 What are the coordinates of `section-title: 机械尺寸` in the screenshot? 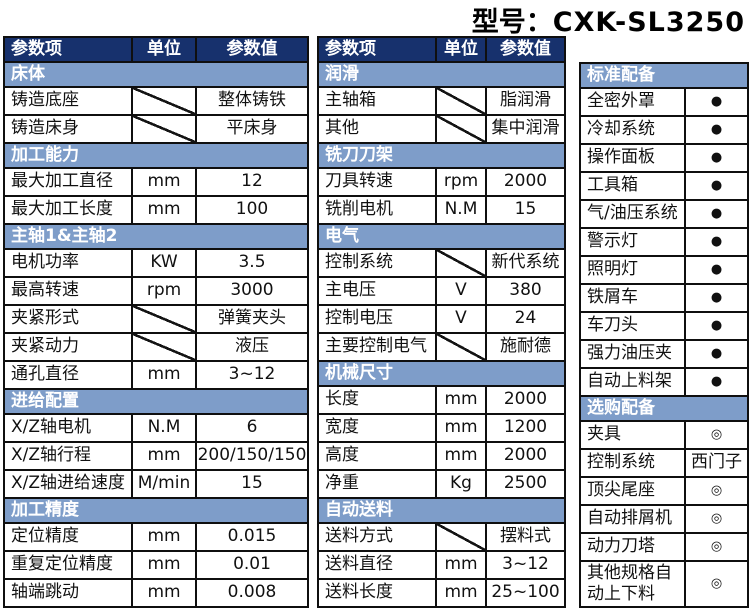 It's located at (441, 373).